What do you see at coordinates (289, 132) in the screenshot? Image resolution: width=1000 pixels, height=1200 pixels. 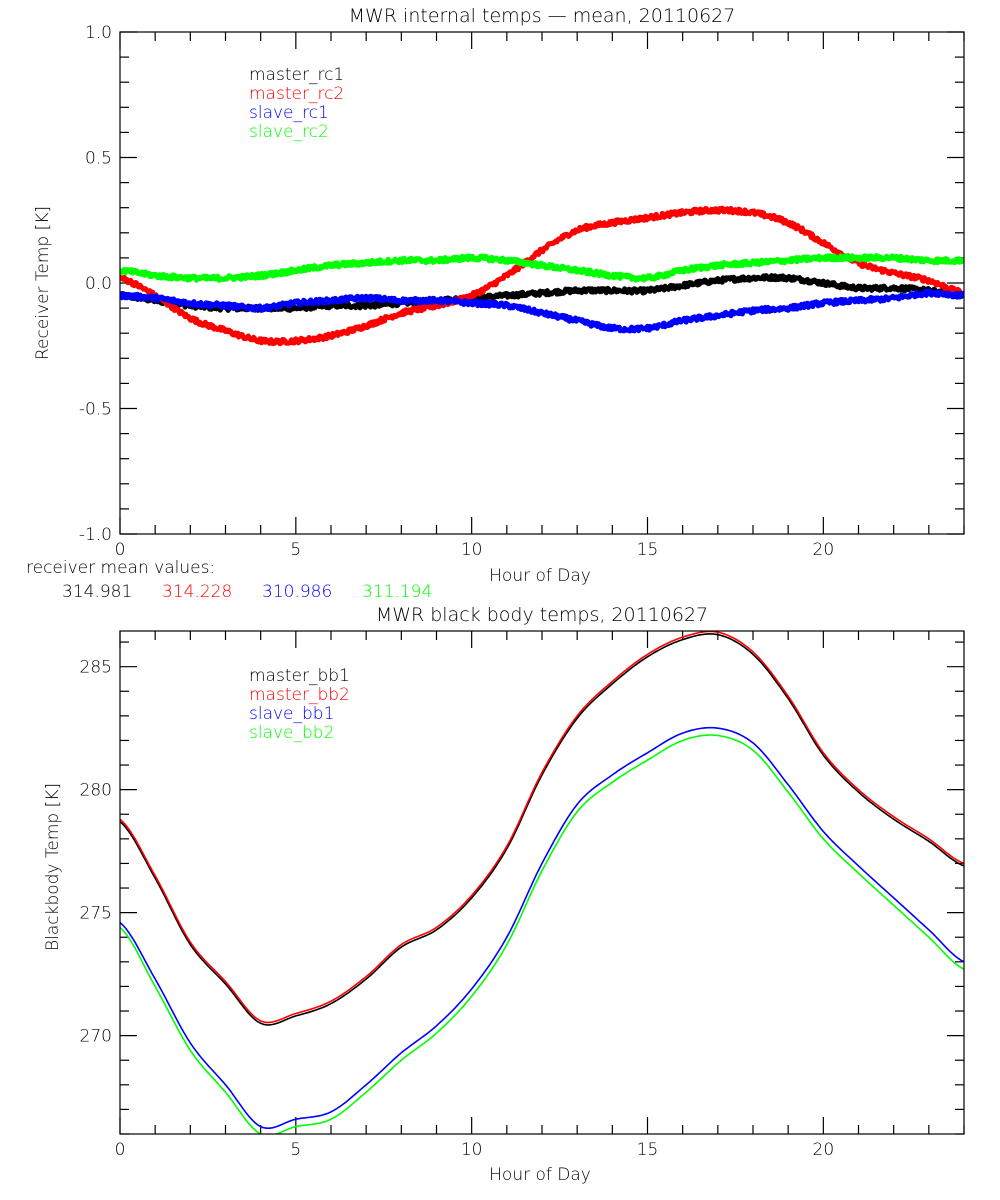 I see `legend-entry-slave_rc2: slave_rc2` at bounding box center [289, 132].